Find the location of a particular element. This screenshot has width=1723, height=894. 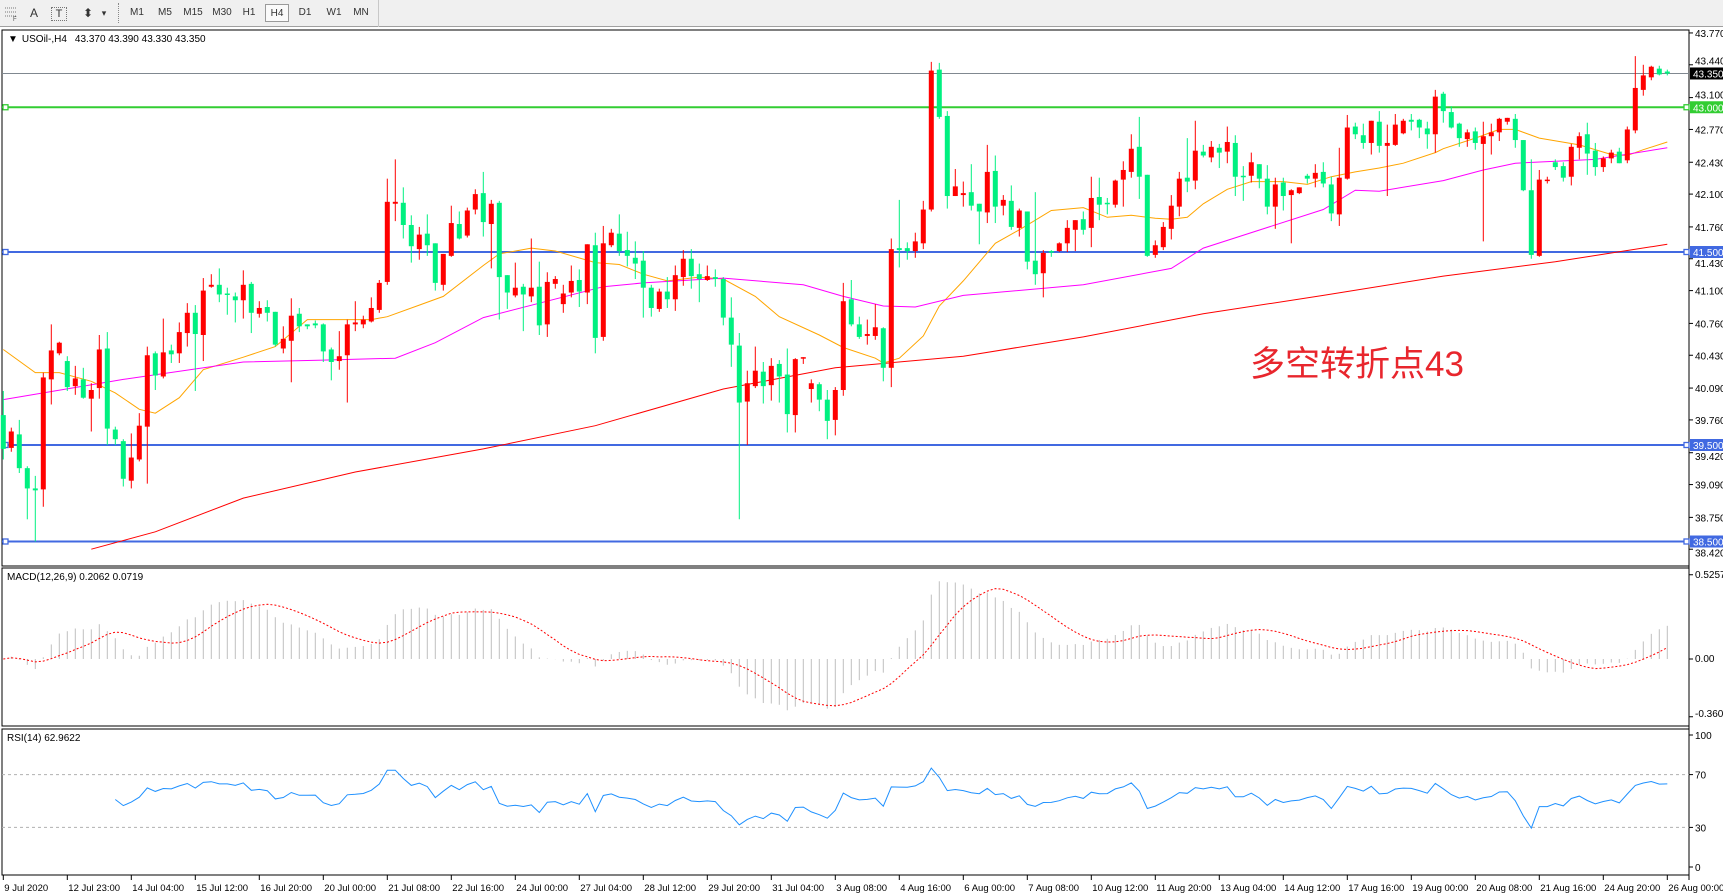

price-tick-label: 39.760 is located at coordinates (1709, 421).